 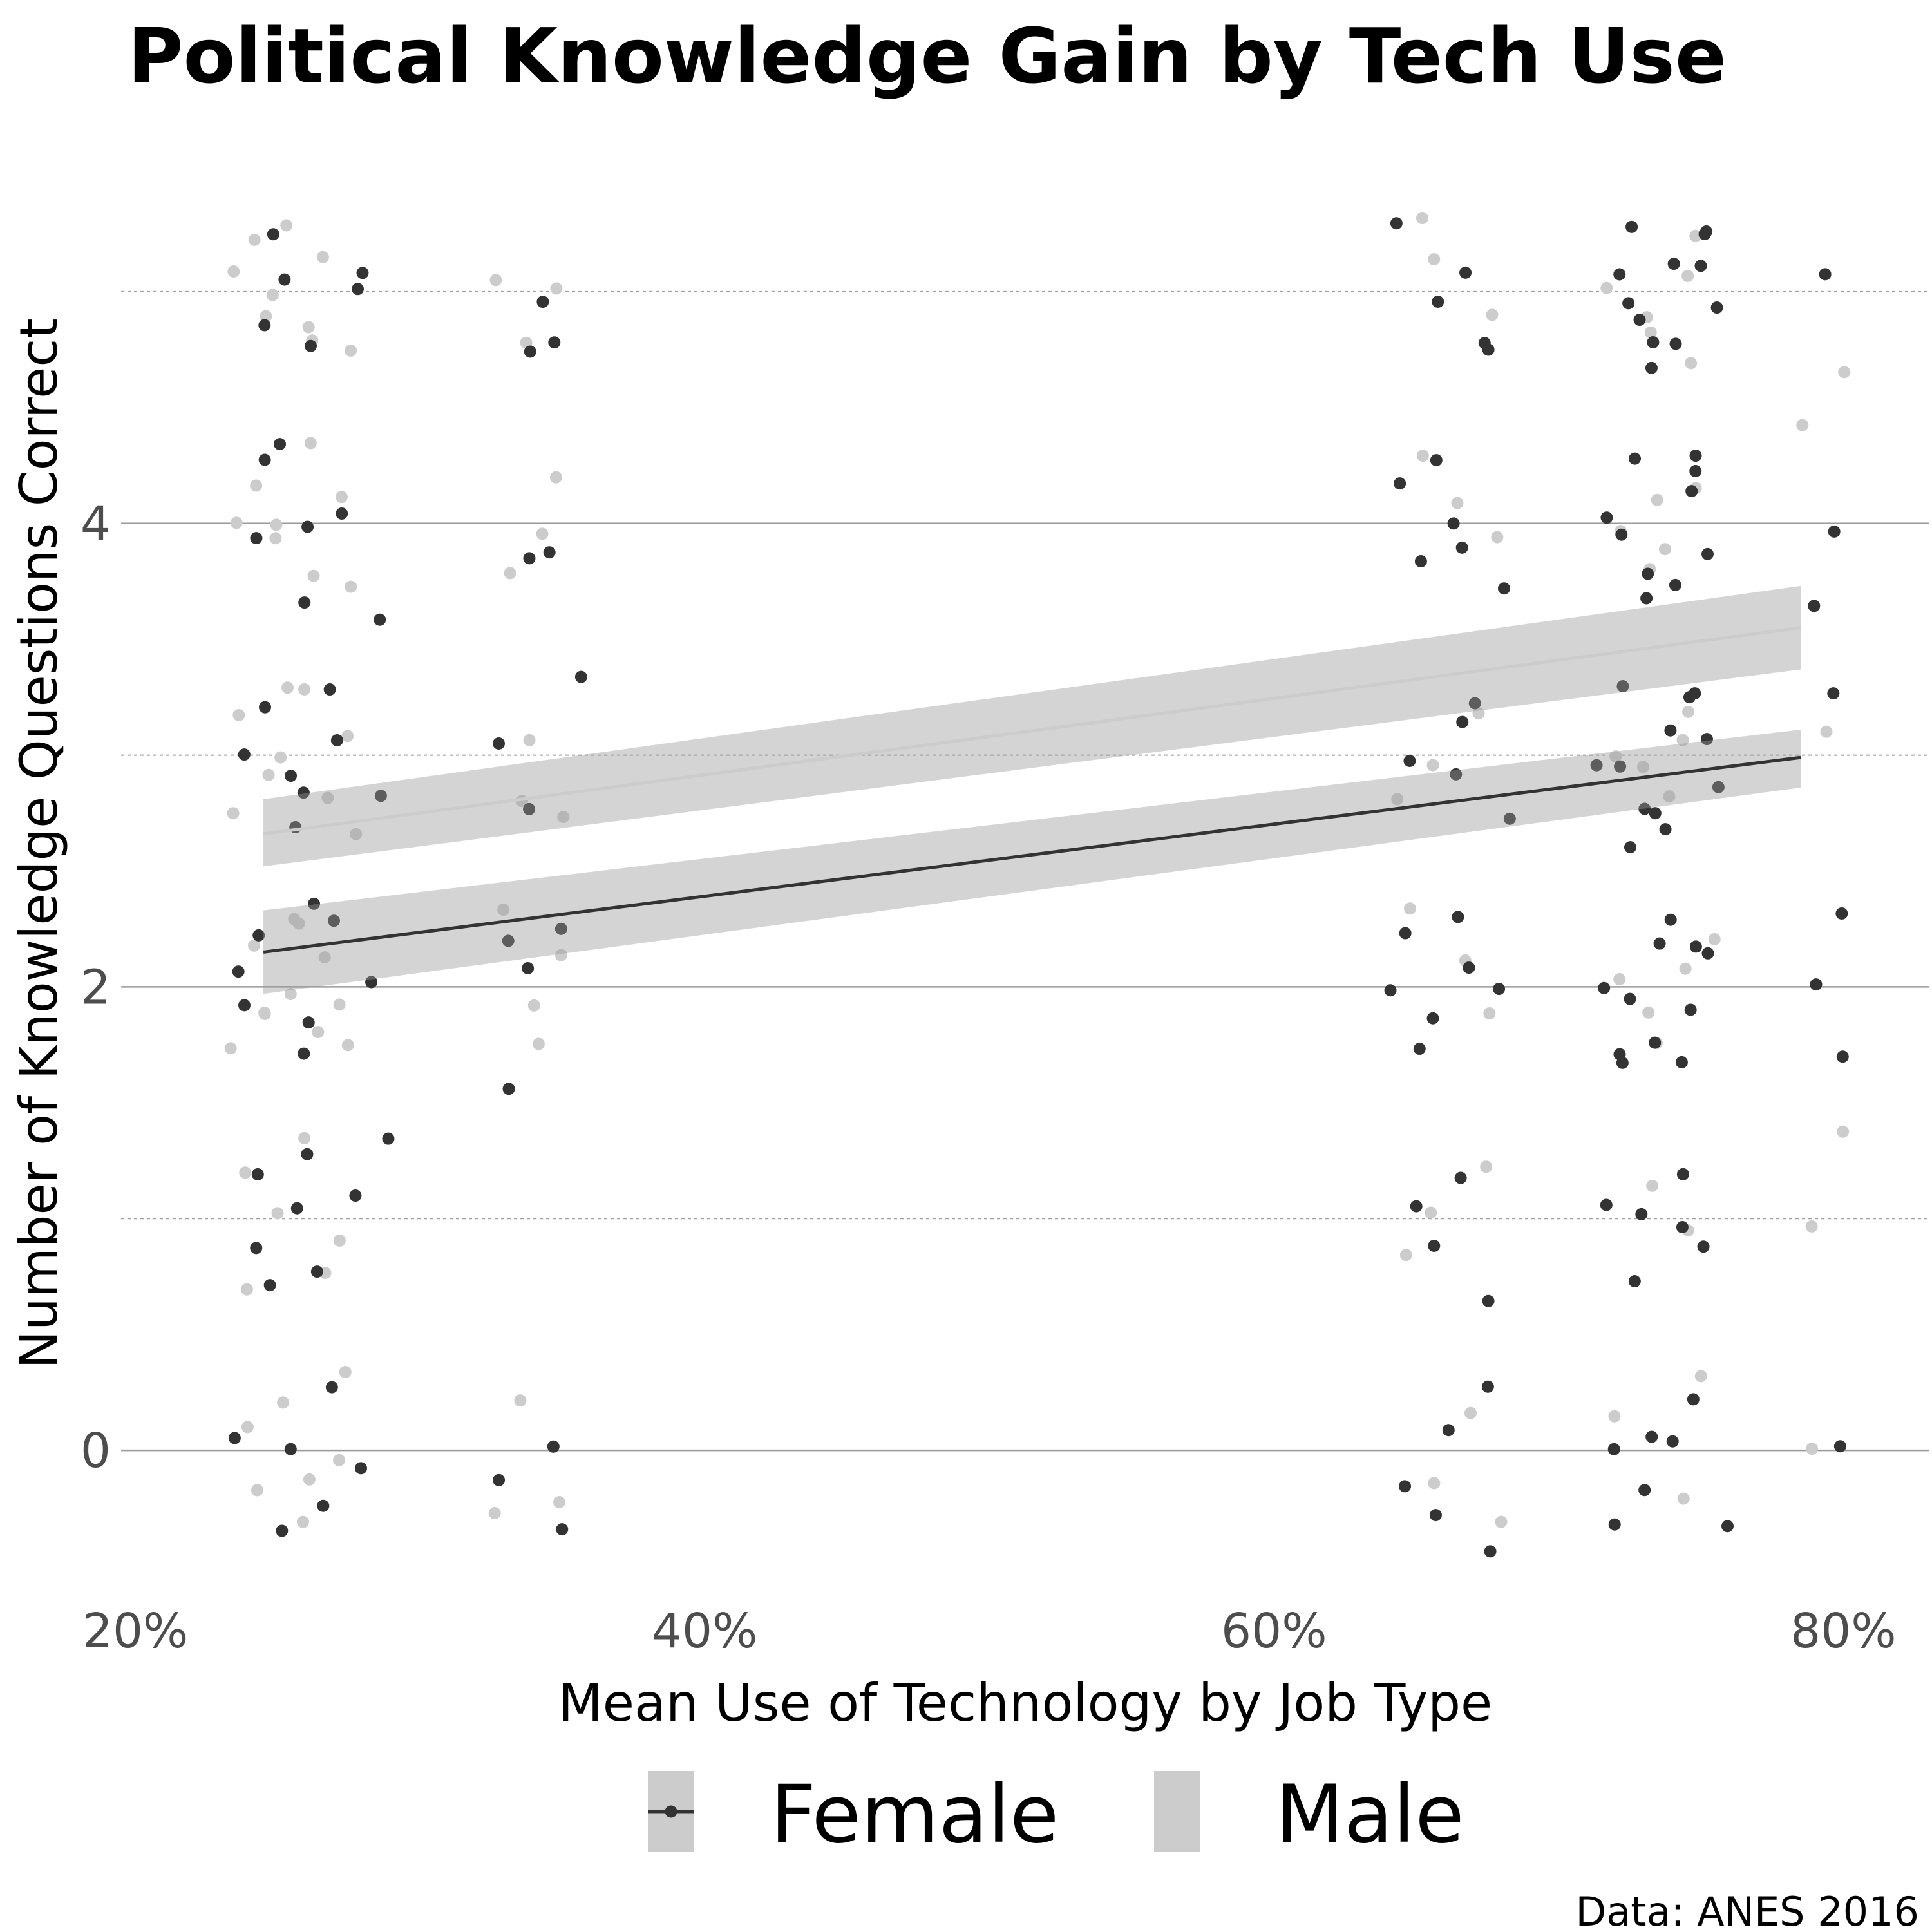 I want to click on chart-title: Political Knowledge Gain by Tech Use, so click(x=927, y=56).